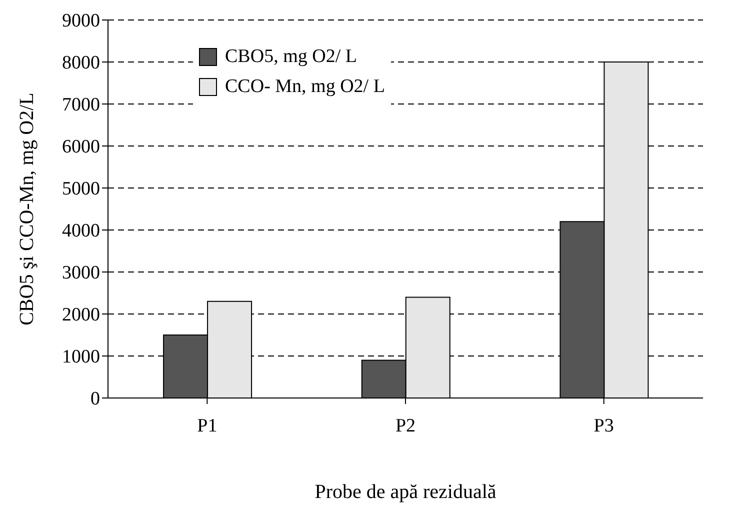  I want to click on y-tick-label: 9000, so click(81, 21).